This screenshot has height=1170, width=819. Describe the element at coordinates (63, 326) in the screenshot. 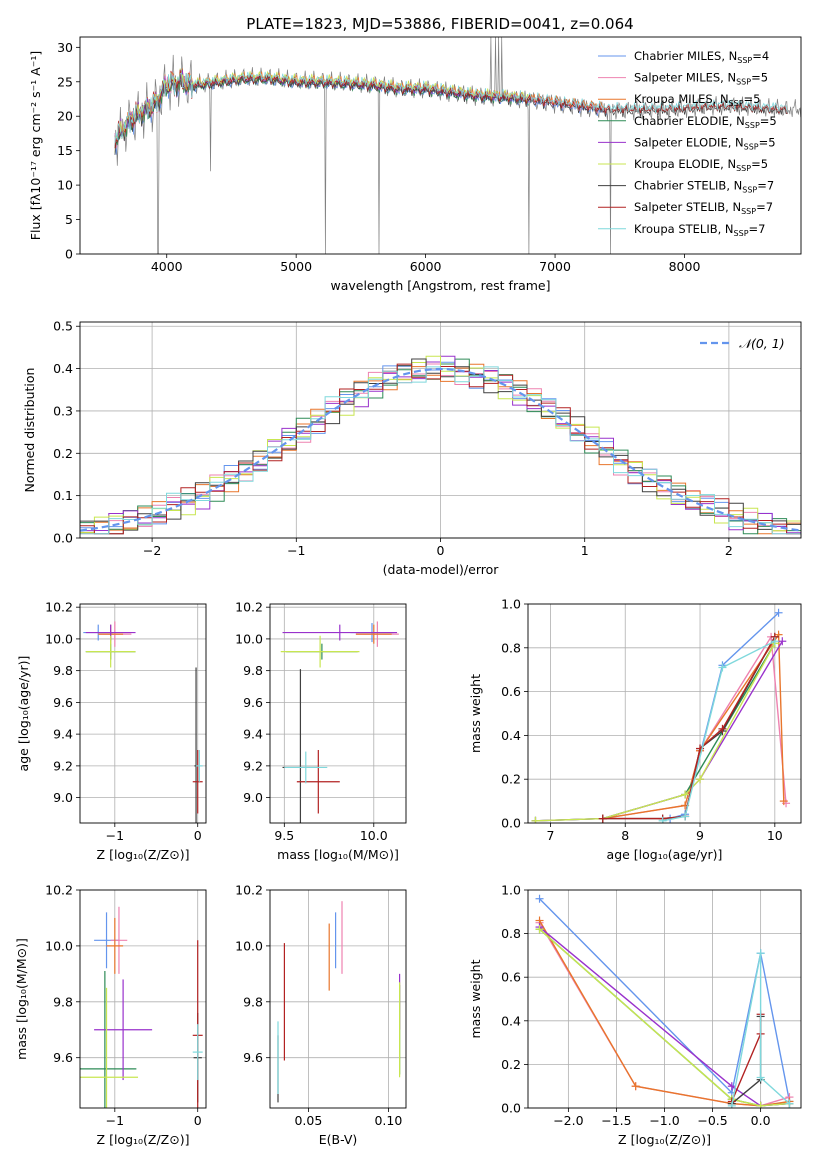

I see `y-tick-label: 0.5` at that location.